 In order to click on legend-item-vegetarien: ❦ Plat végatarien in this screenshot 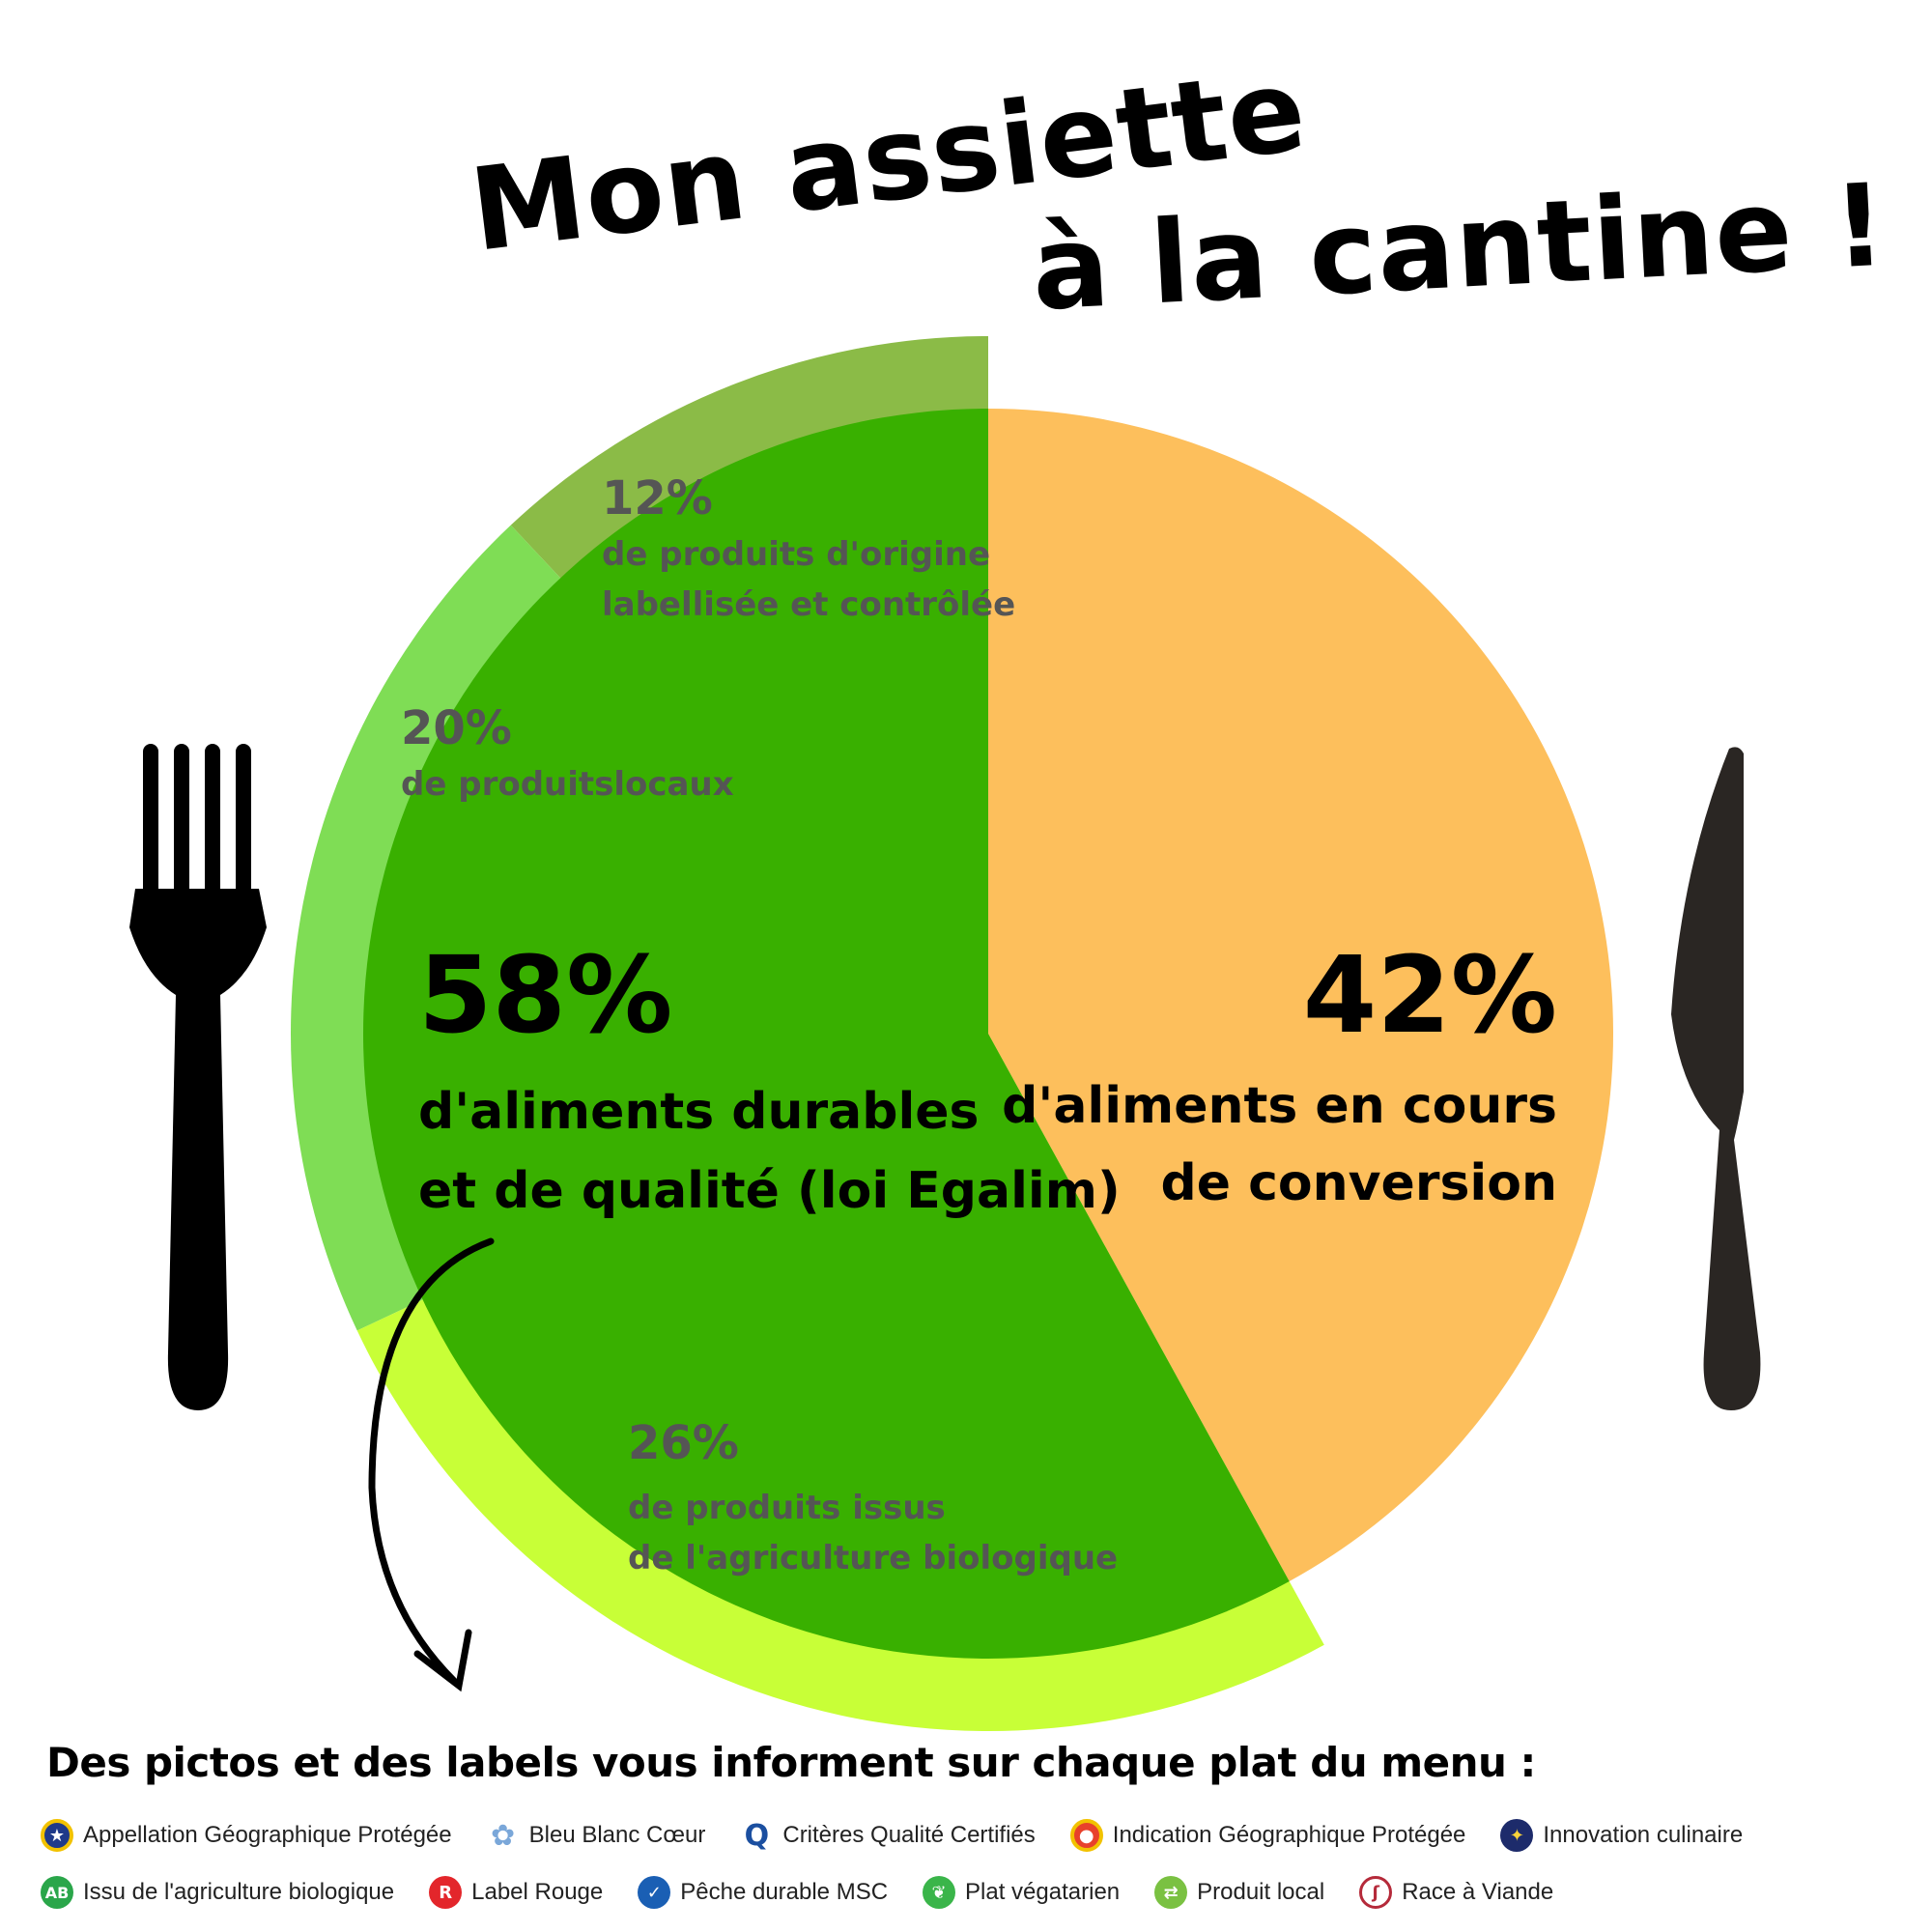, I will do `click(1021, 1892)`.